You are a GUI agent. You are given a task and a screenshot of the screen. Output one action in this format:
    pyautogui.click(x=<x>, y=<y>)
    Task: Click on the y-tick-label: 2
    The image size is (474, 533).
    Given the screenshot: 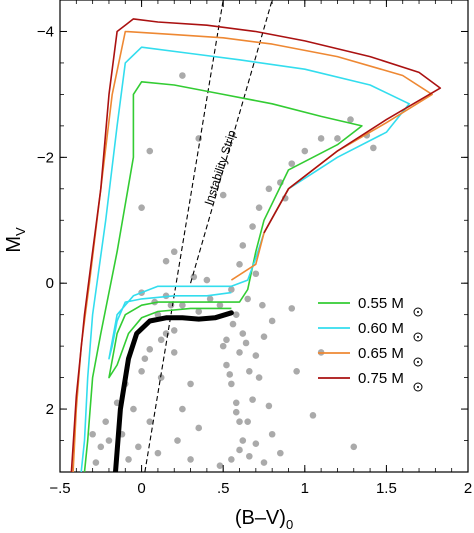 What is the action you would take?
    pyautogui.click(x=50, y=409)
    